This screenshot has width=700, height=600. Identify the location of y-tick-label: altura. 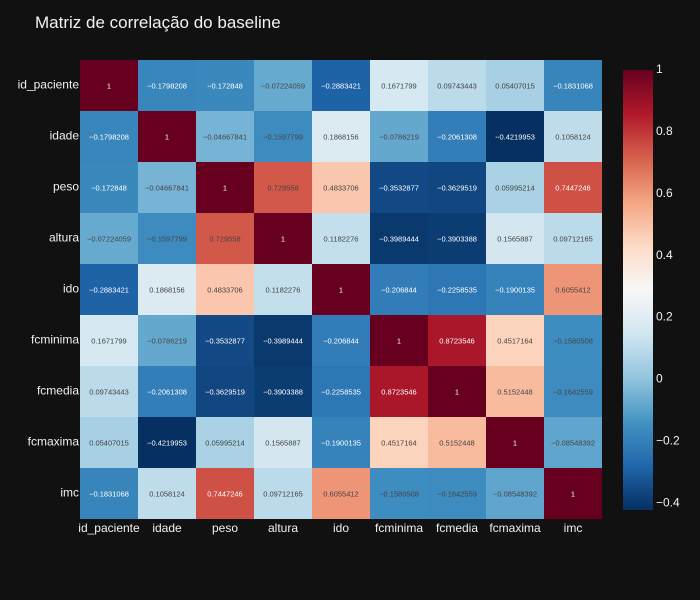
(64, 238).